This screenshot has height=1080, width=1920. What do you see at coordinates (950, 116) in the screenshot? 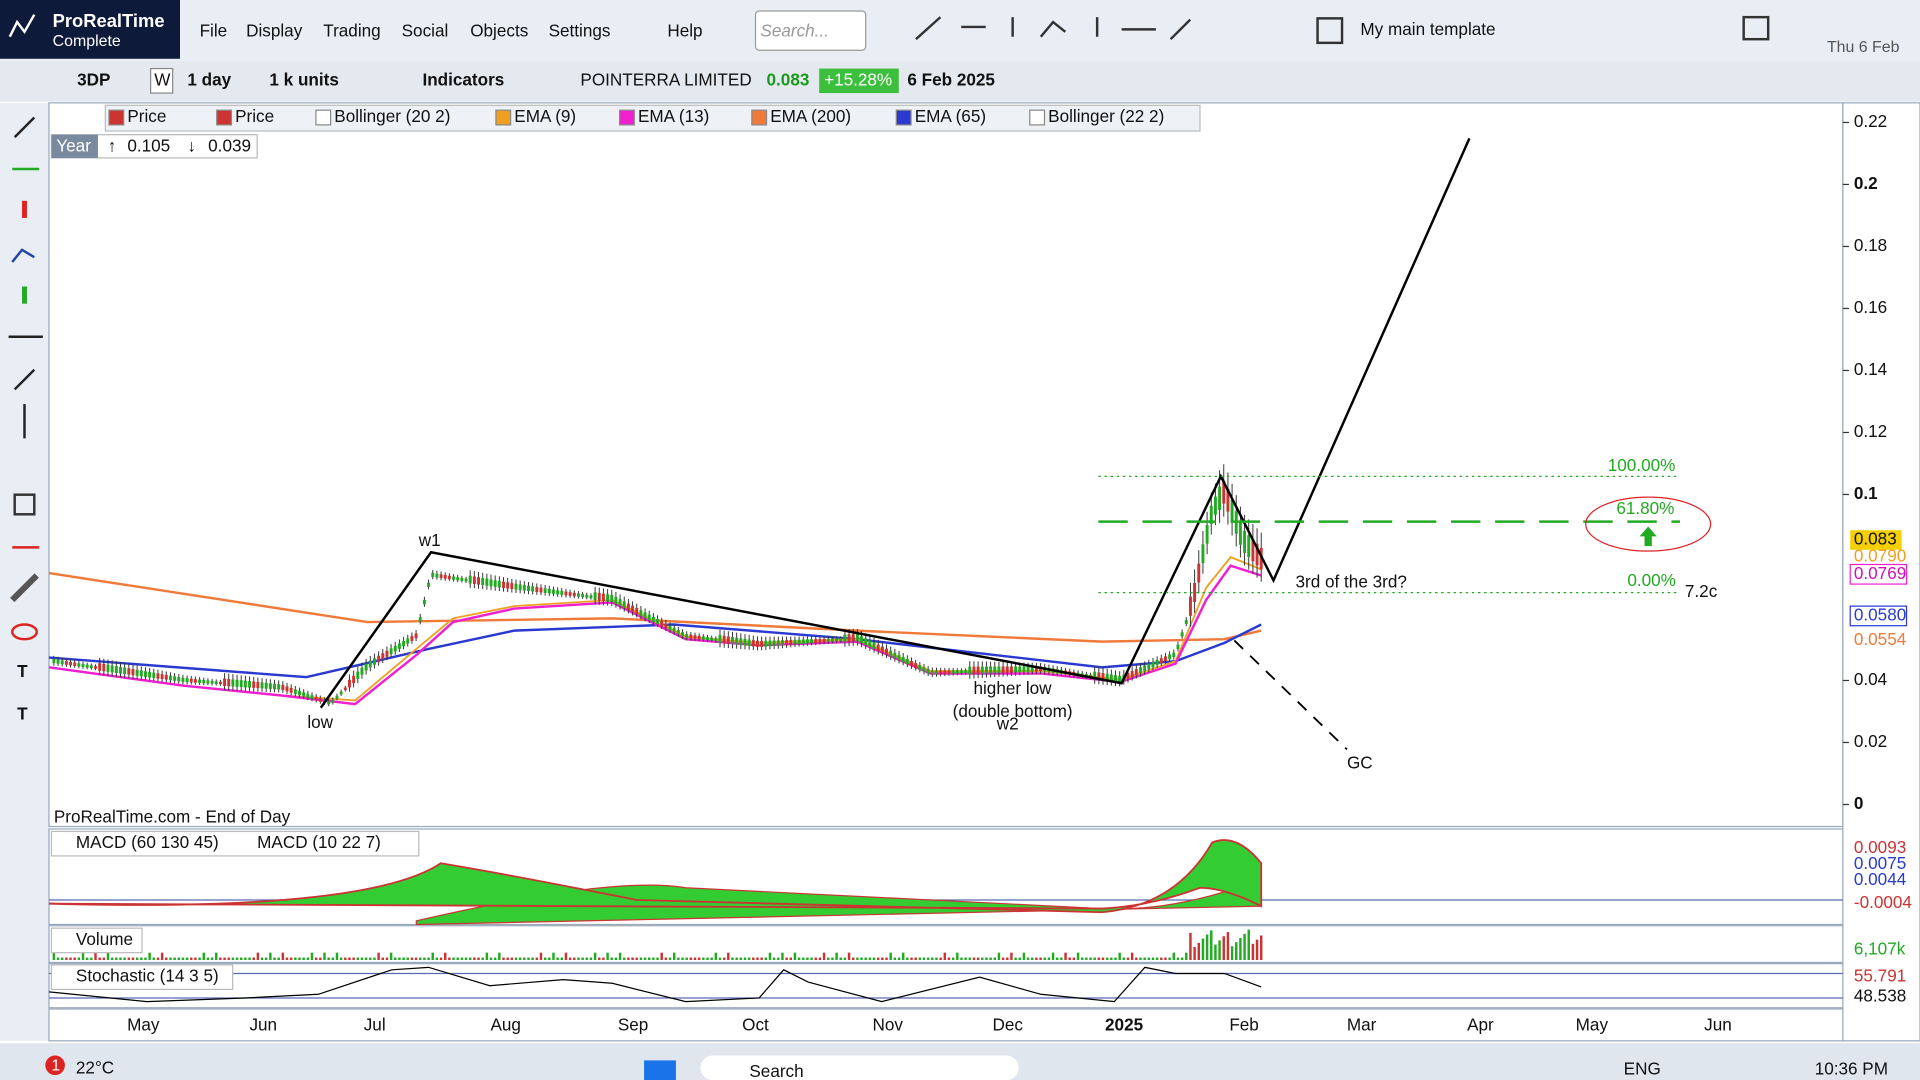
I see `legend-item: EMA (65)` at bounding box center [950, 116].